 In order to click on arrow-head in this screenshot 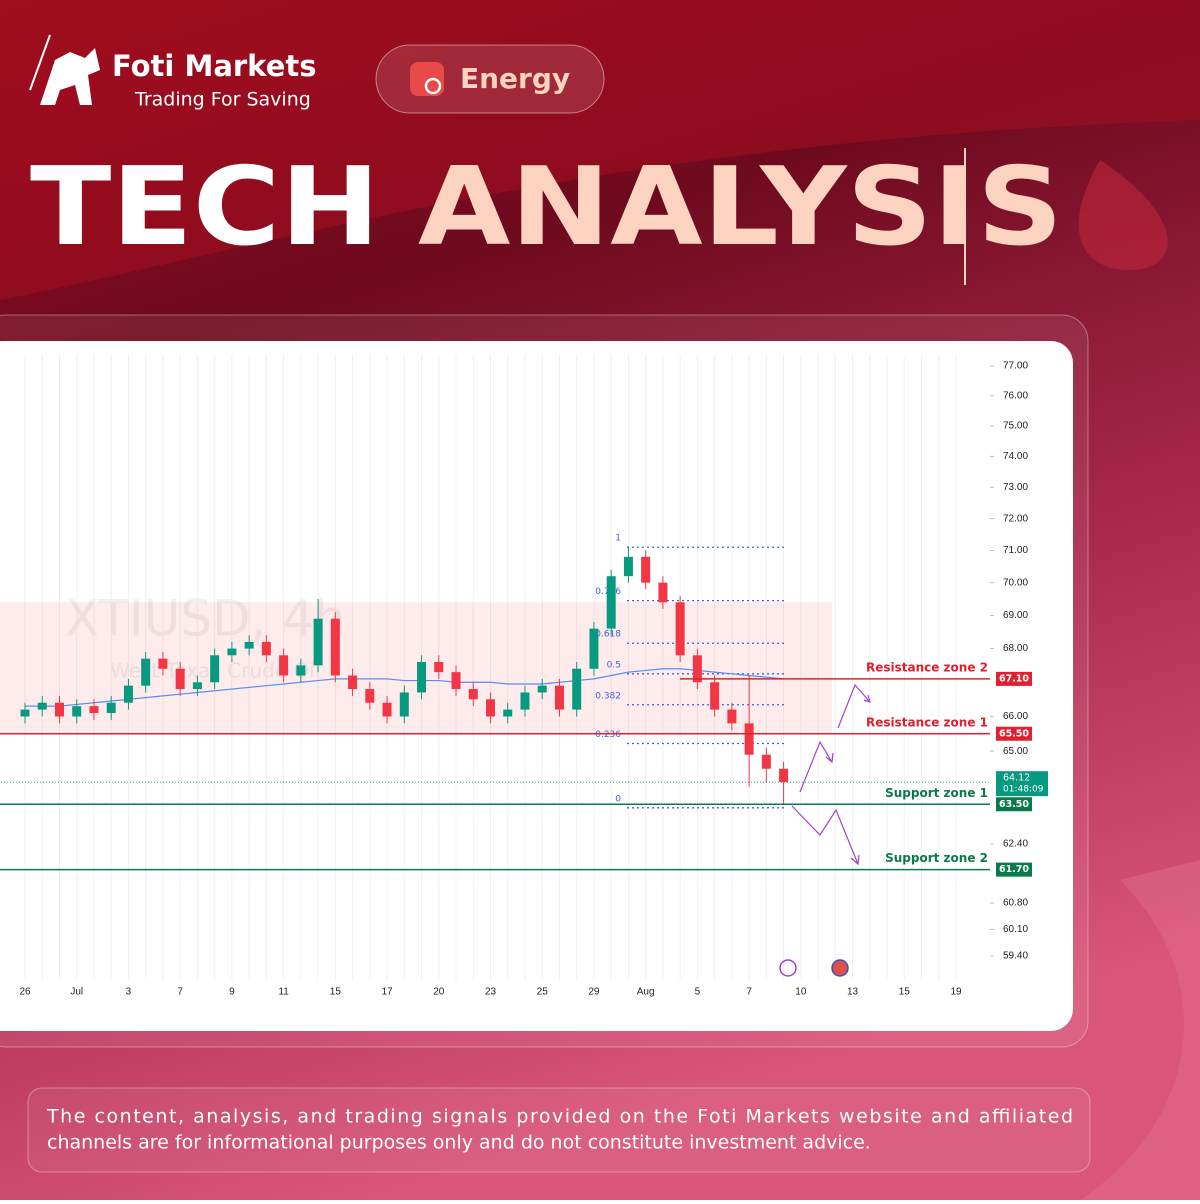, I will do `click(855, 860)`.